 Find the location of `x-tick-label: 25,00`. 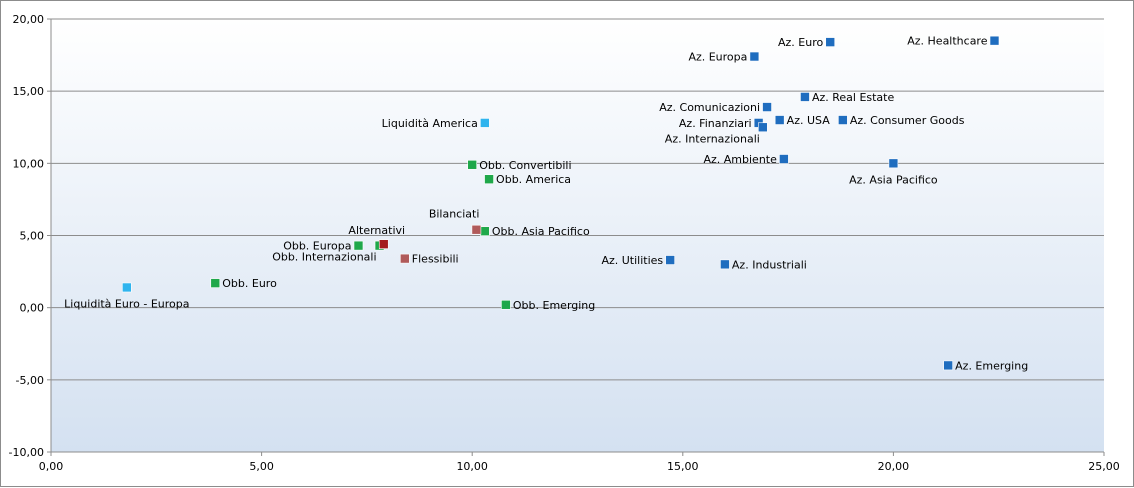

x-tick-label: 25,00 is located at coordinates (1104, 466).